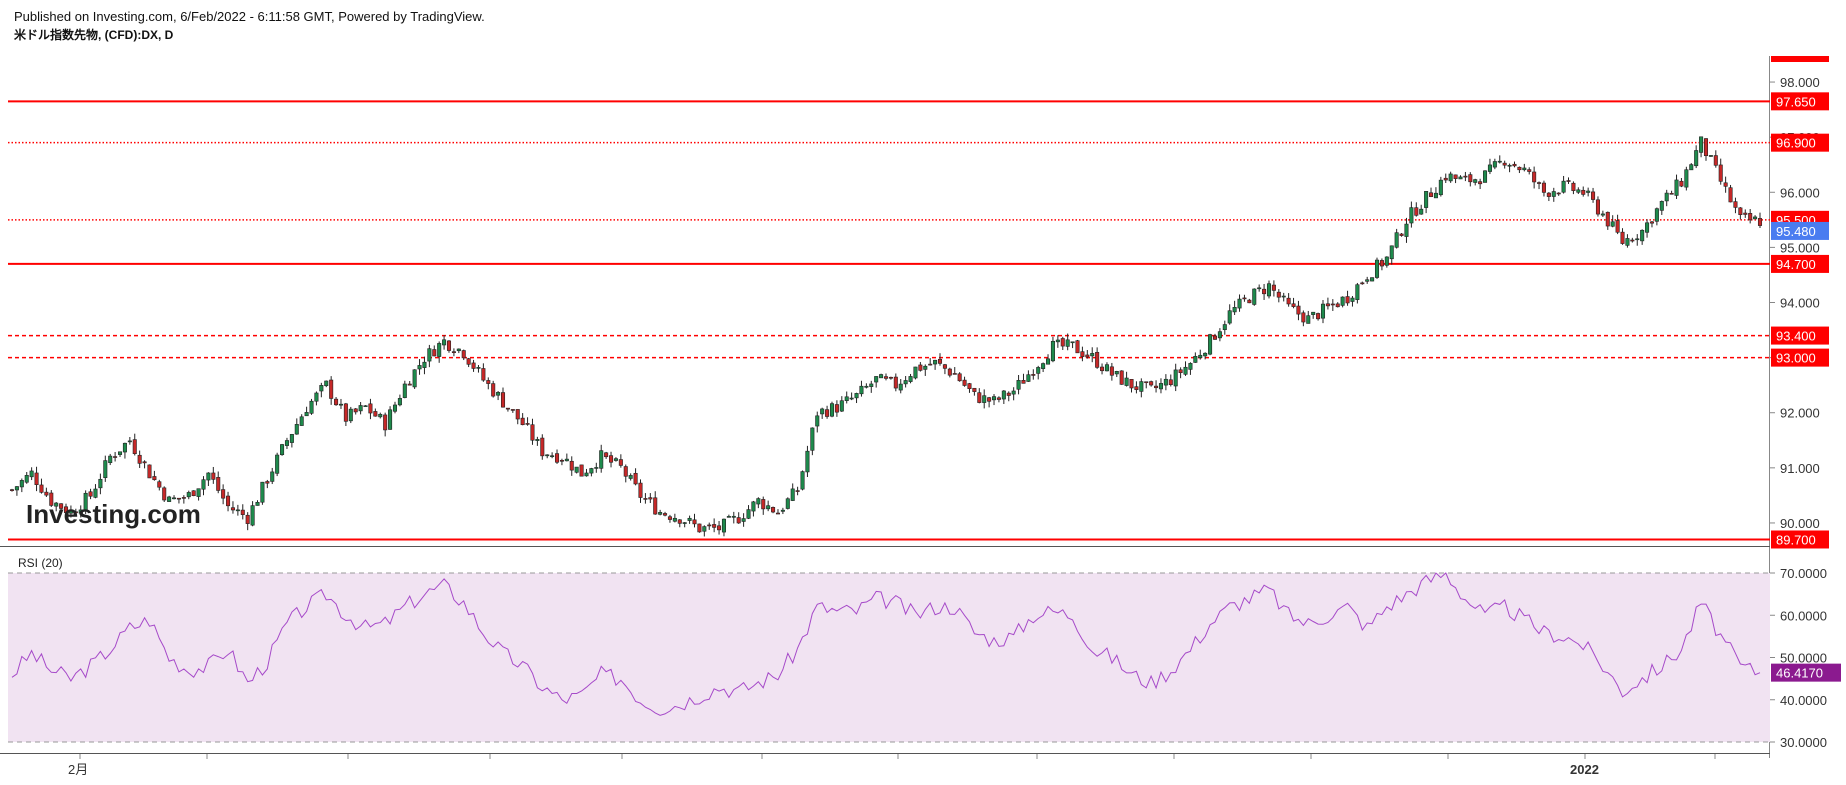  What do you see at coordinates (78, 769) in the screenshot?
I see `x-tick-label: 2月` at bounding box center [78, 769].